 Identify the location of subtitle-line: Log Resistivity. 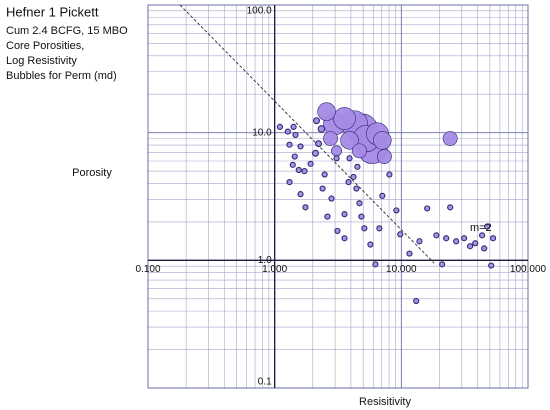
(41, 61).